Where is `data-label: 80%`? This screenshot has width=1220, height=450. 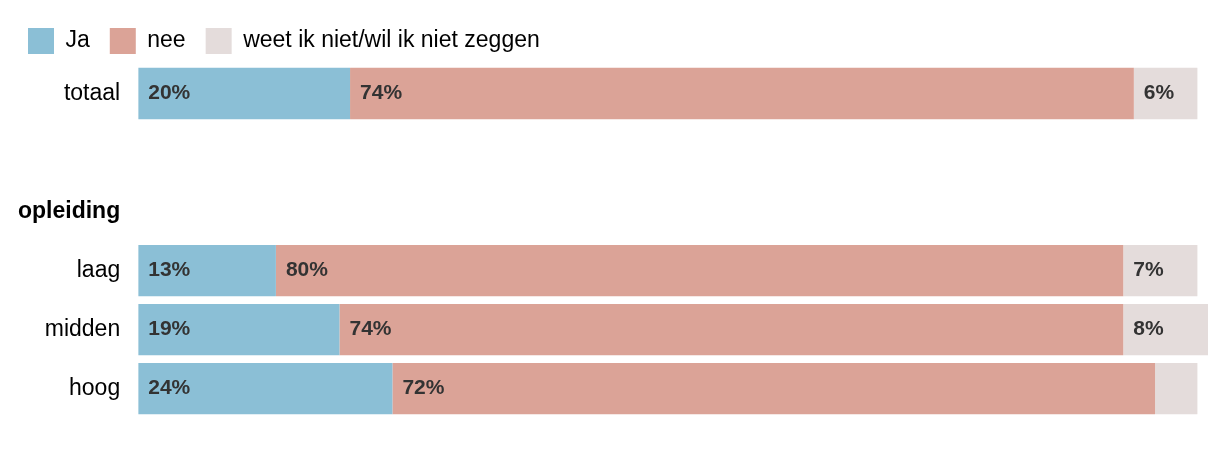
data-label: 80% is located at coordinates (307, 269).